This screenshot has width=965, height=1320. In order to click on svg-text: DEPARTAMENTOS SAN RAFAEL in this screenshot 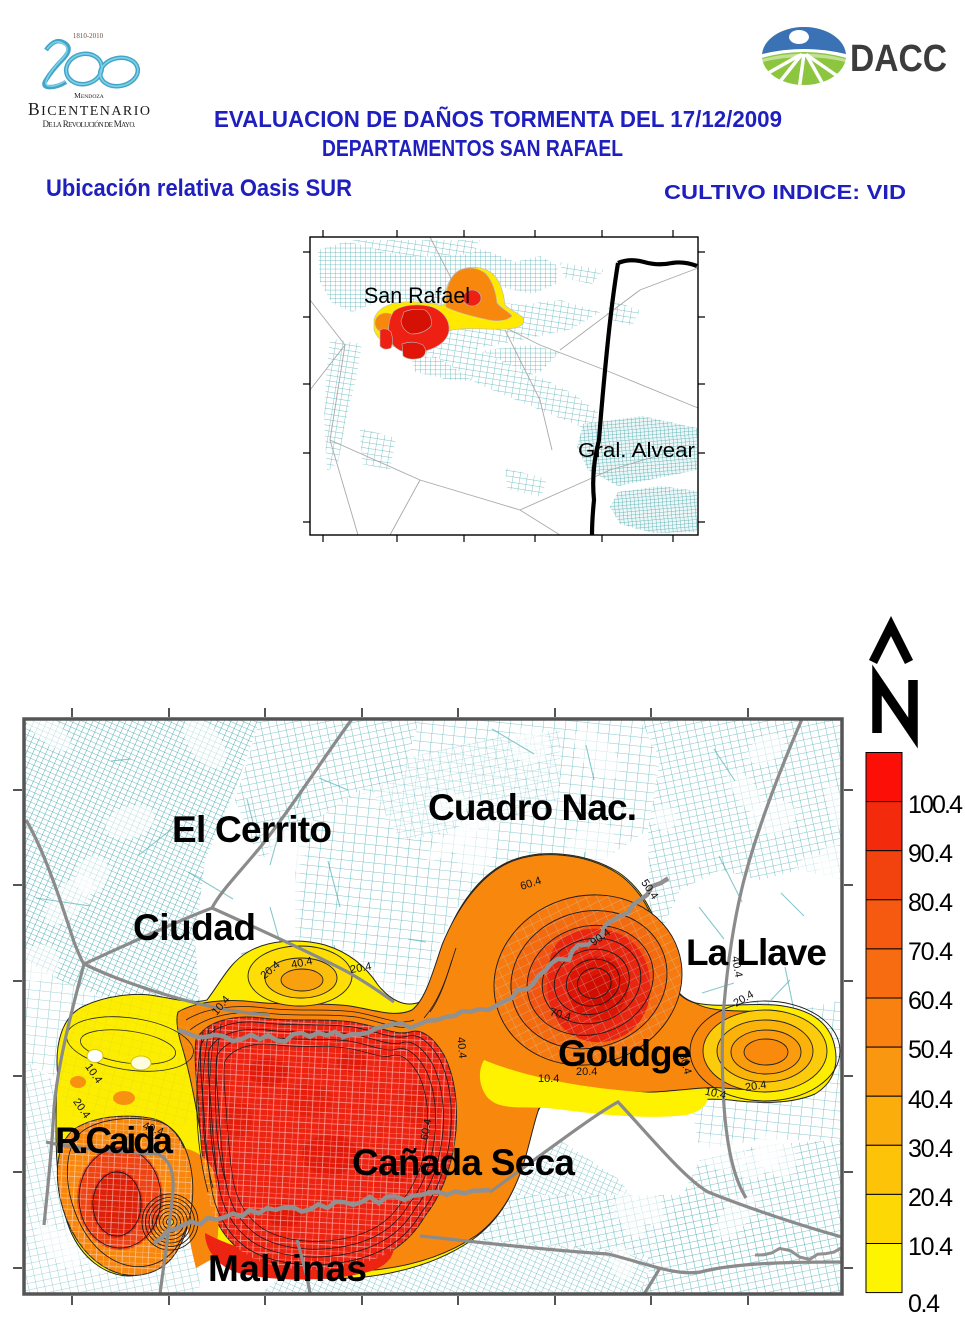, I will do `click(472, 148)`.